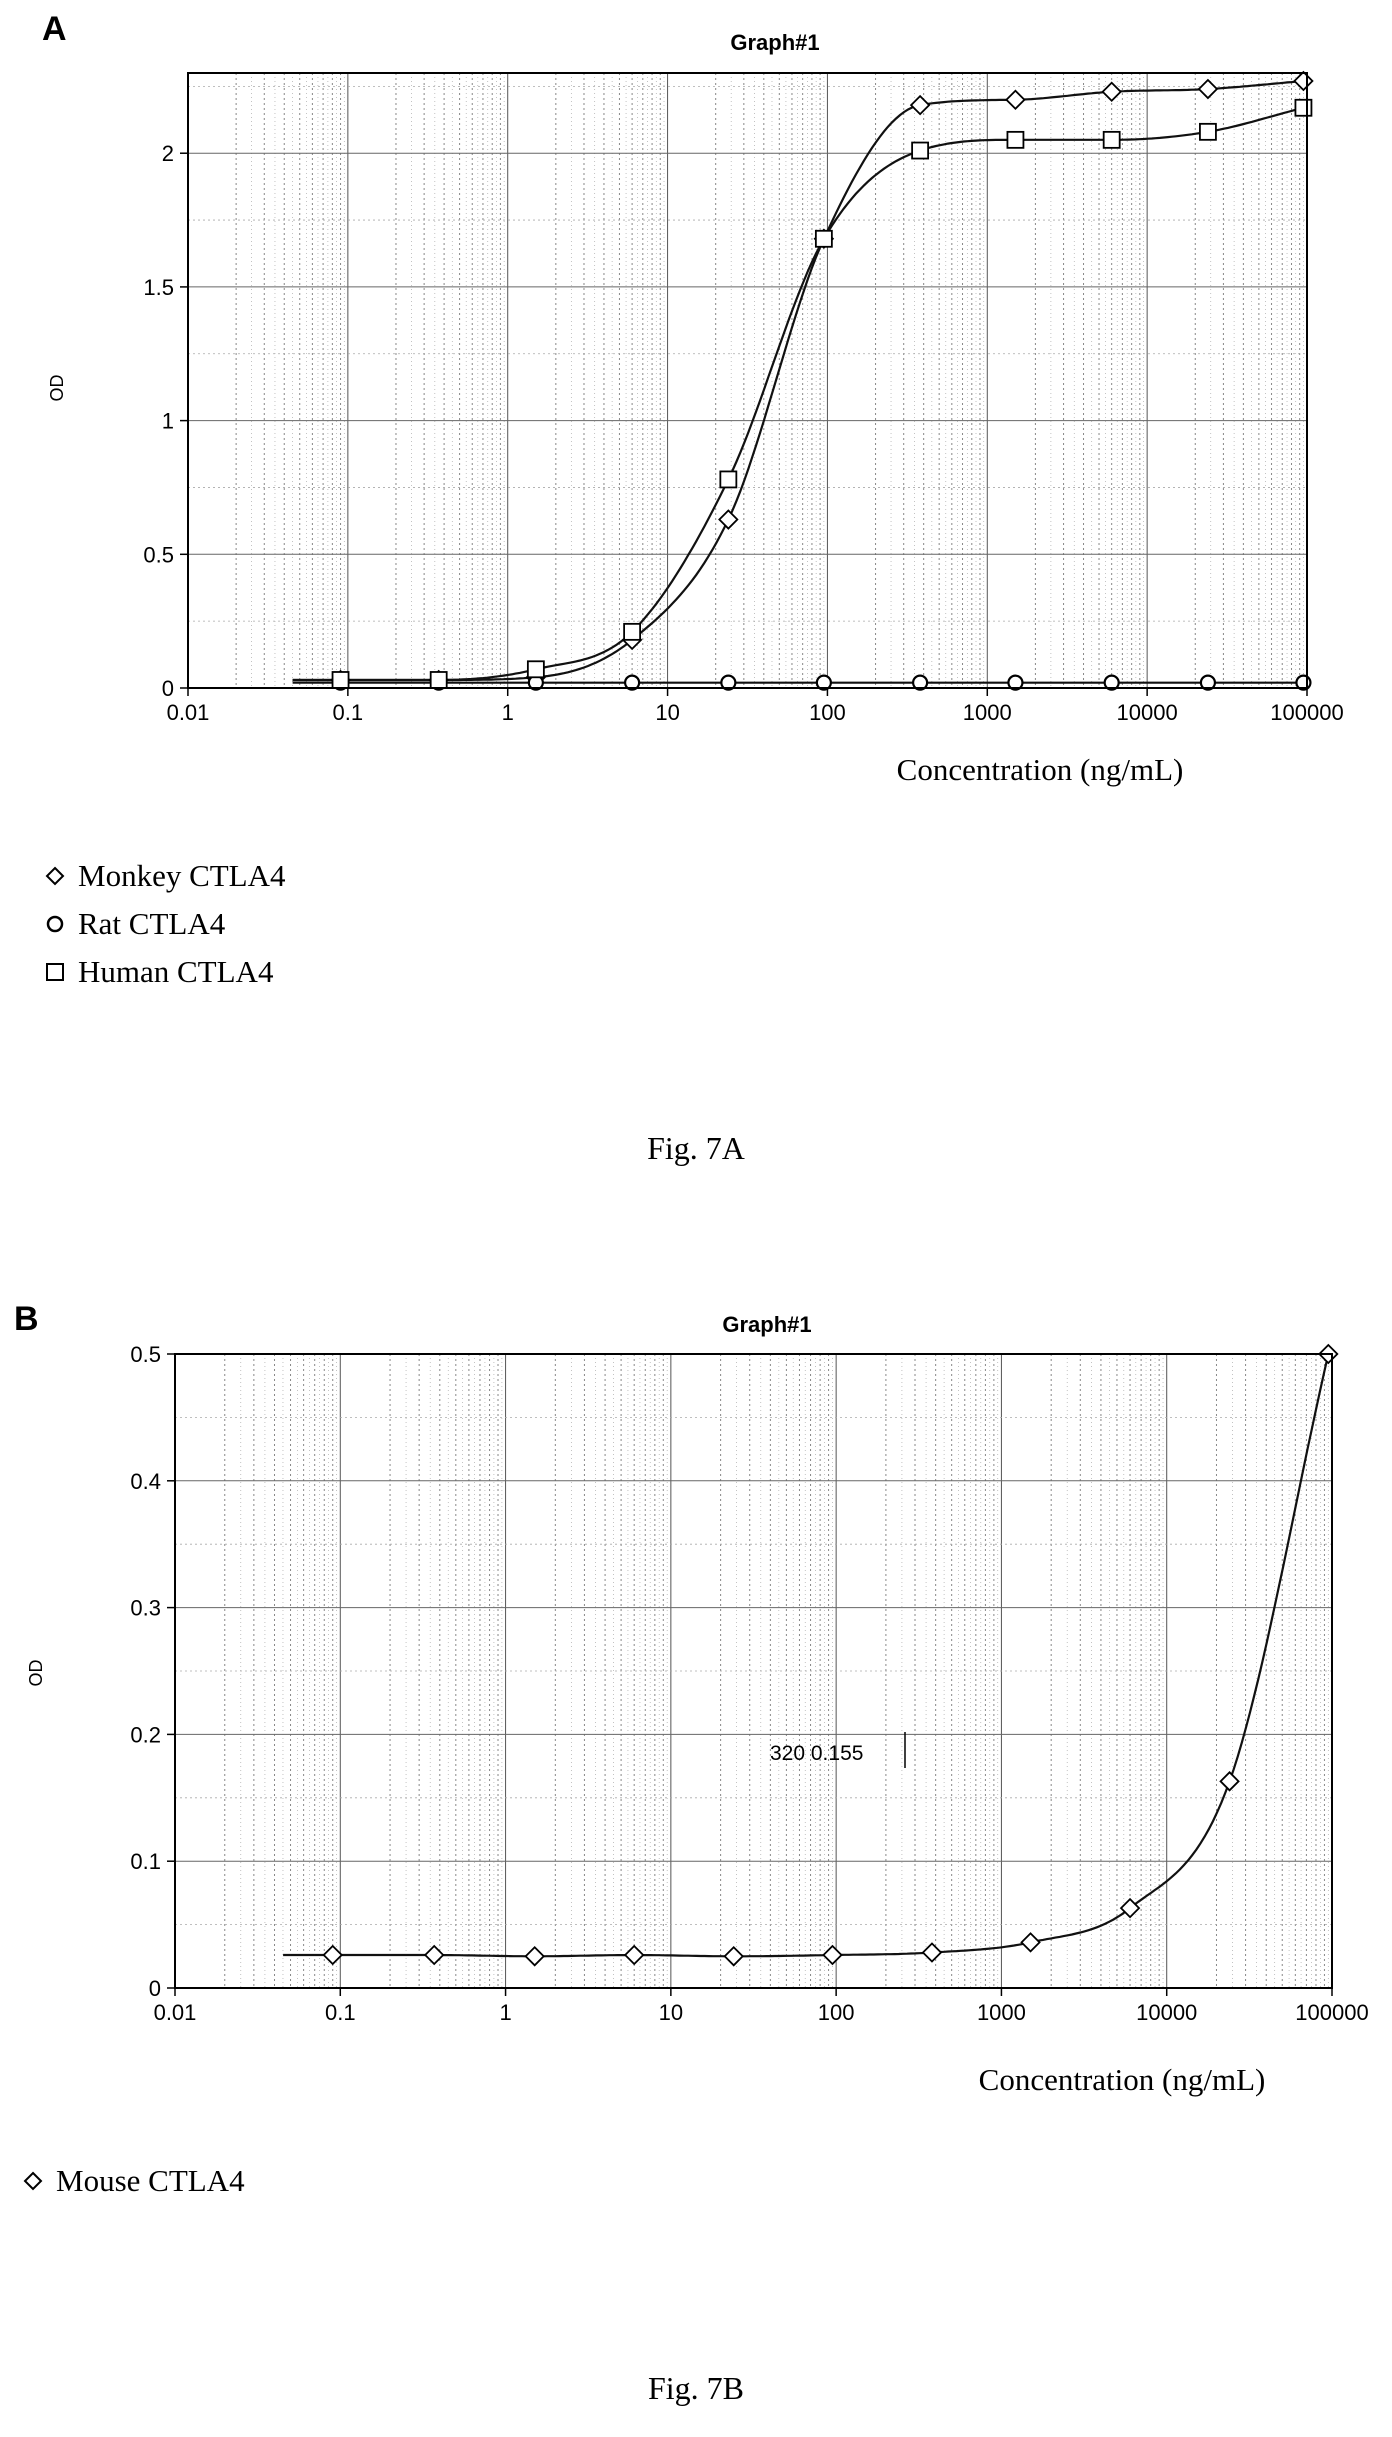 This screenshot has width=1392, height=2437. I want to click on chart-b-x-ticks: 0.01 0.1 1 10 100 1000 10000 100000, so click(761, 2006).